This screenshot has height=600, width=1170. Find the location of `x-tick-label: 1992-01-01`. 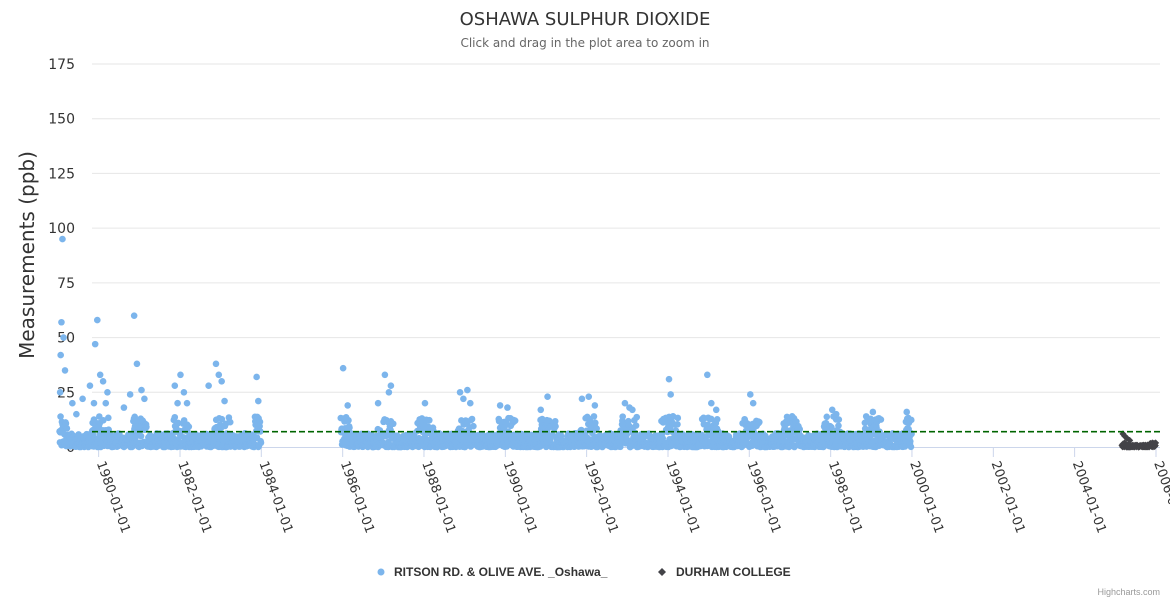

x-tick-label: 1992-01-01 is located at coordinates (601, 497).